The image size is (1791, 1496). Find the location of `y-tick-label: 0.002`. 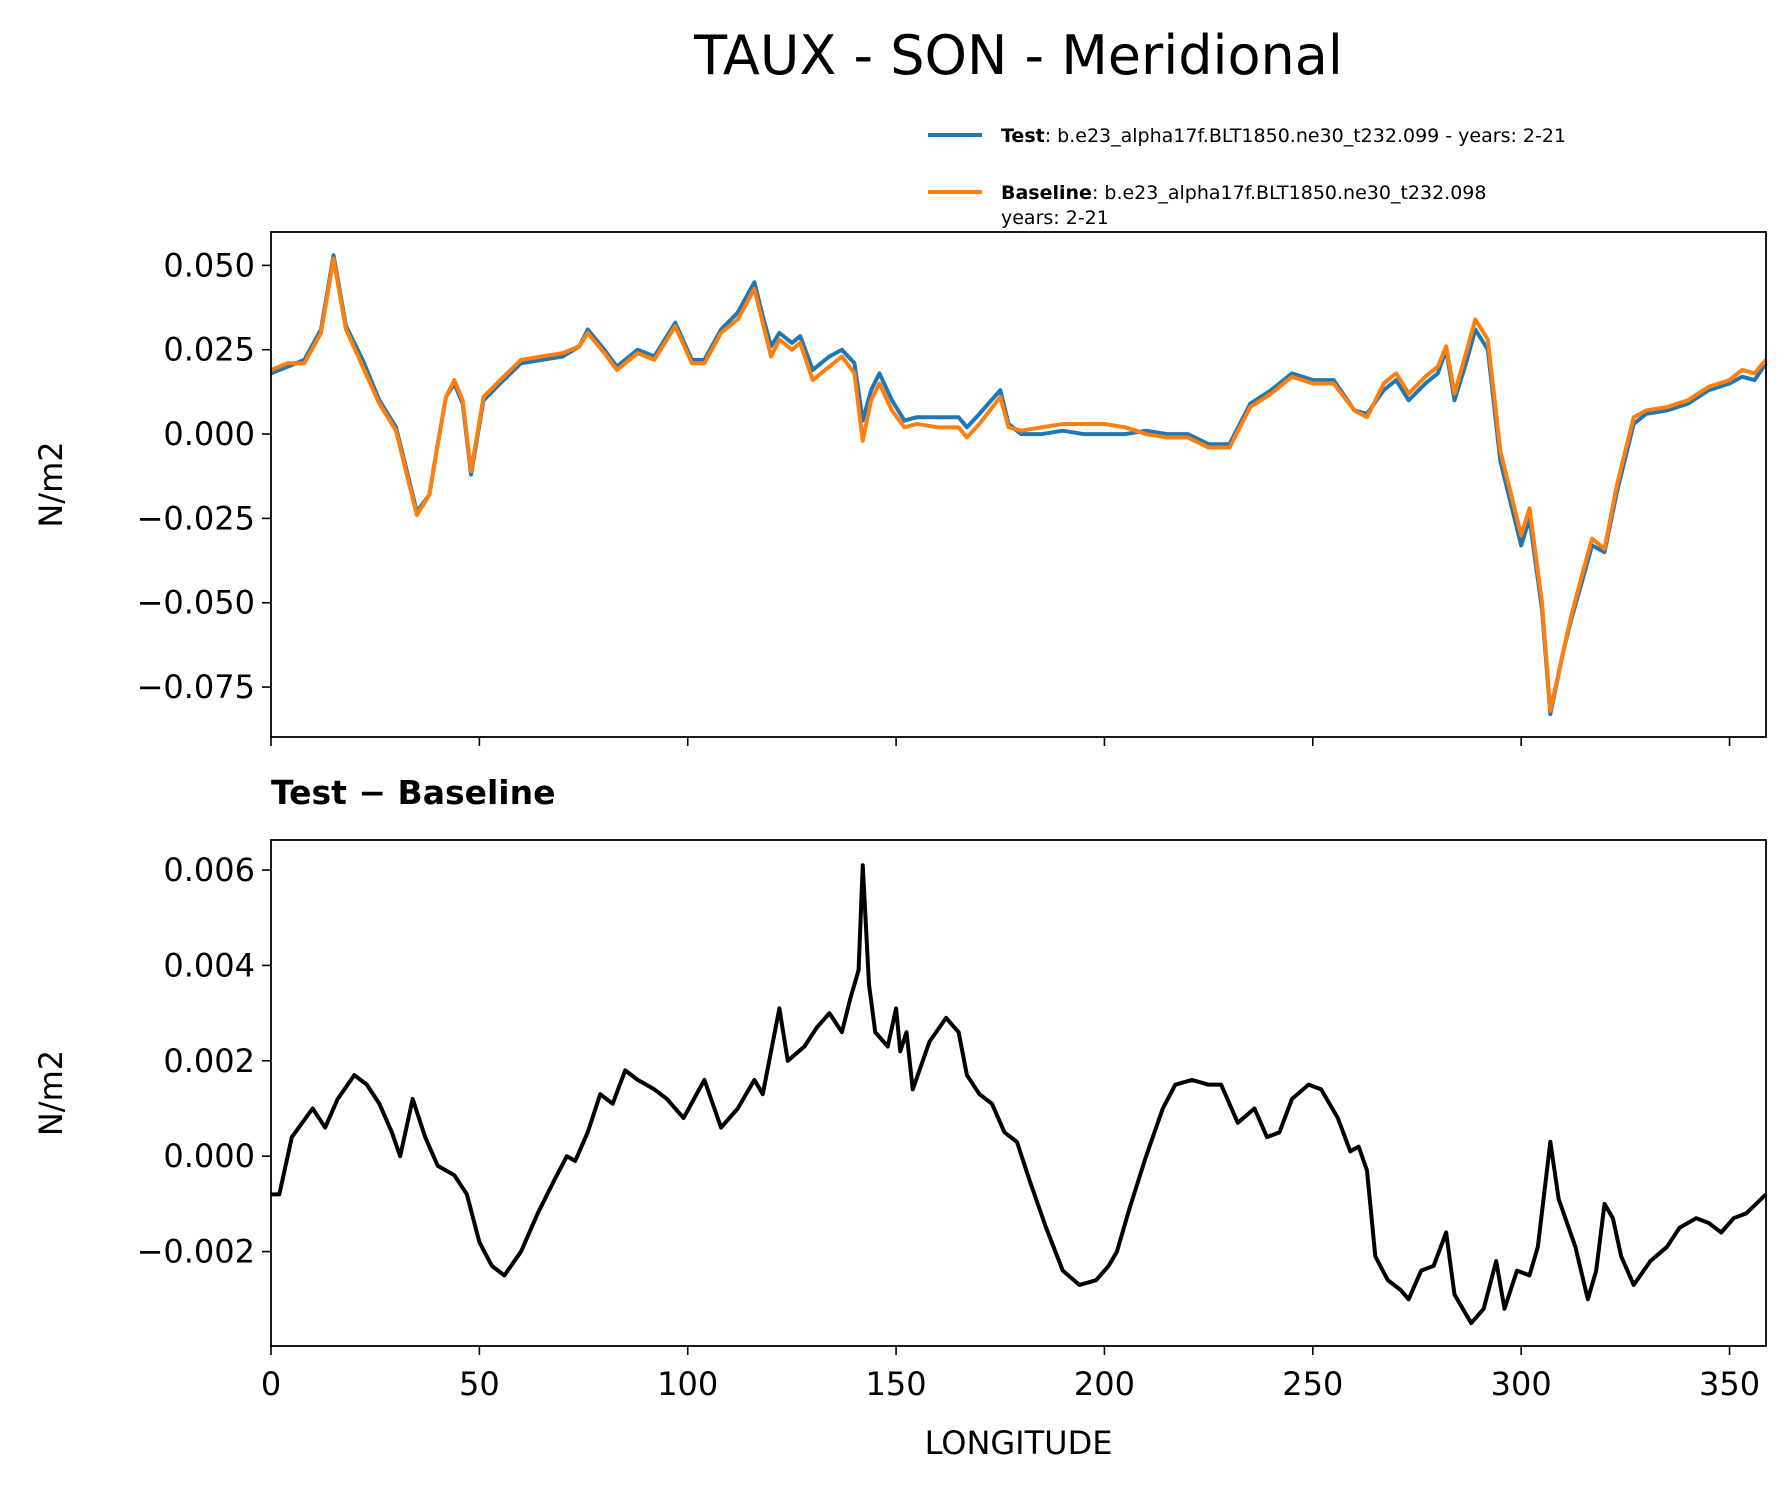

y-tick-label: 0.002 is located at coordinates (209, 1061).